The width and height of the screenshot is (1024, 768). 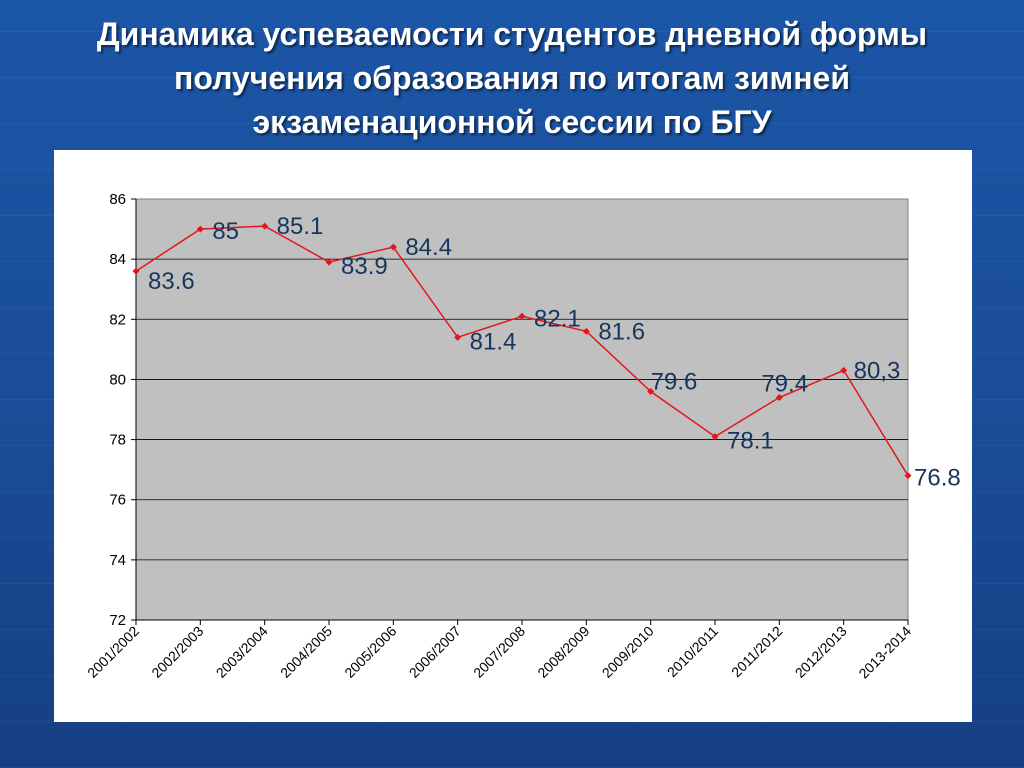 What do you see at coordinates (370, 652) in the screenshot?
I see `x-tick-label: 2005/2006` at bounding box center [370, 652].